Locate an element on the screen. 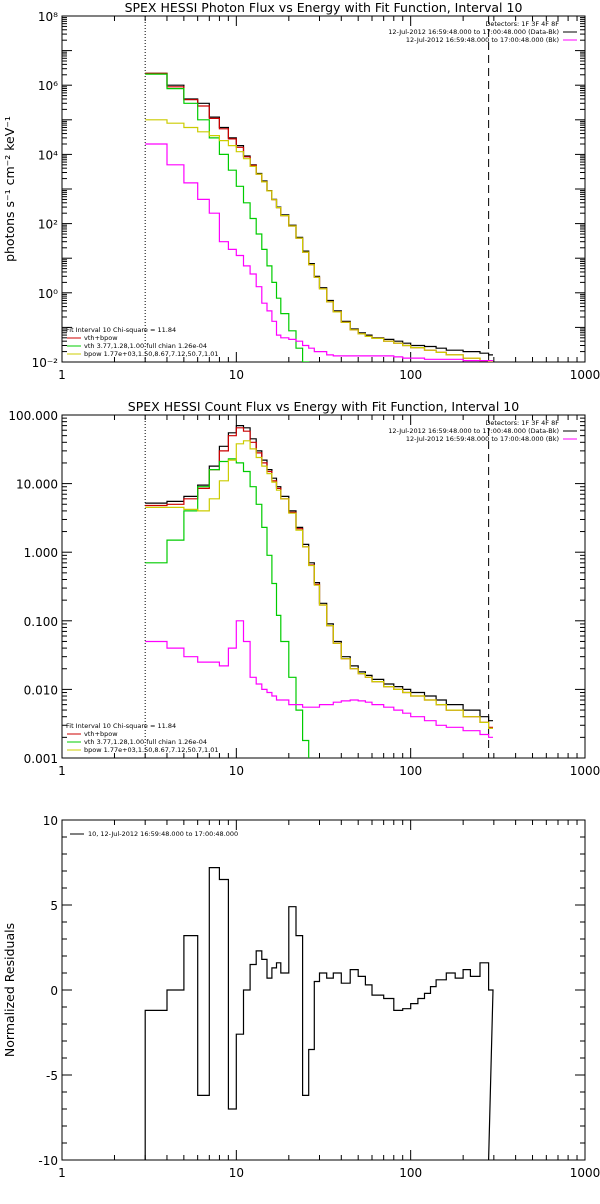 Image resolution: width=600 pixels, height=1204 pixels. y-tick-label: 10⁶ is located at coordinates (48, 86).